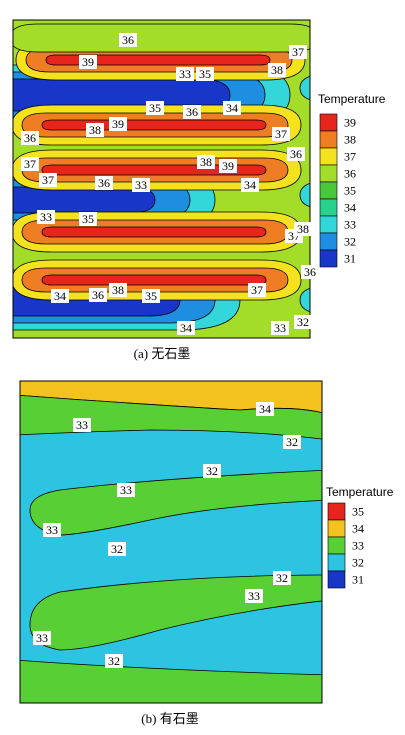  Describe the element at coordinates (350, 140) in the screenshot. I see `legend-label: 38` at that location.